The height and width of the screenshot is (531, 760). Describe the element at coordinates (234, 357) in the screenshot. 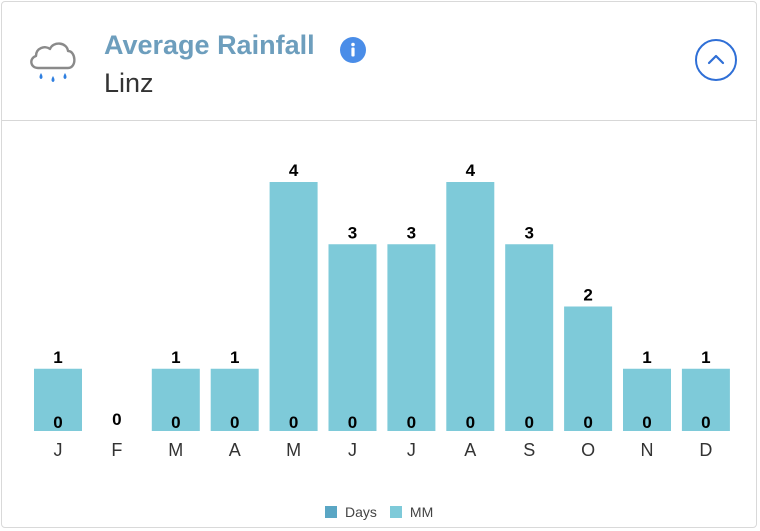

I see `mm-value-label-3: 1` at that location.